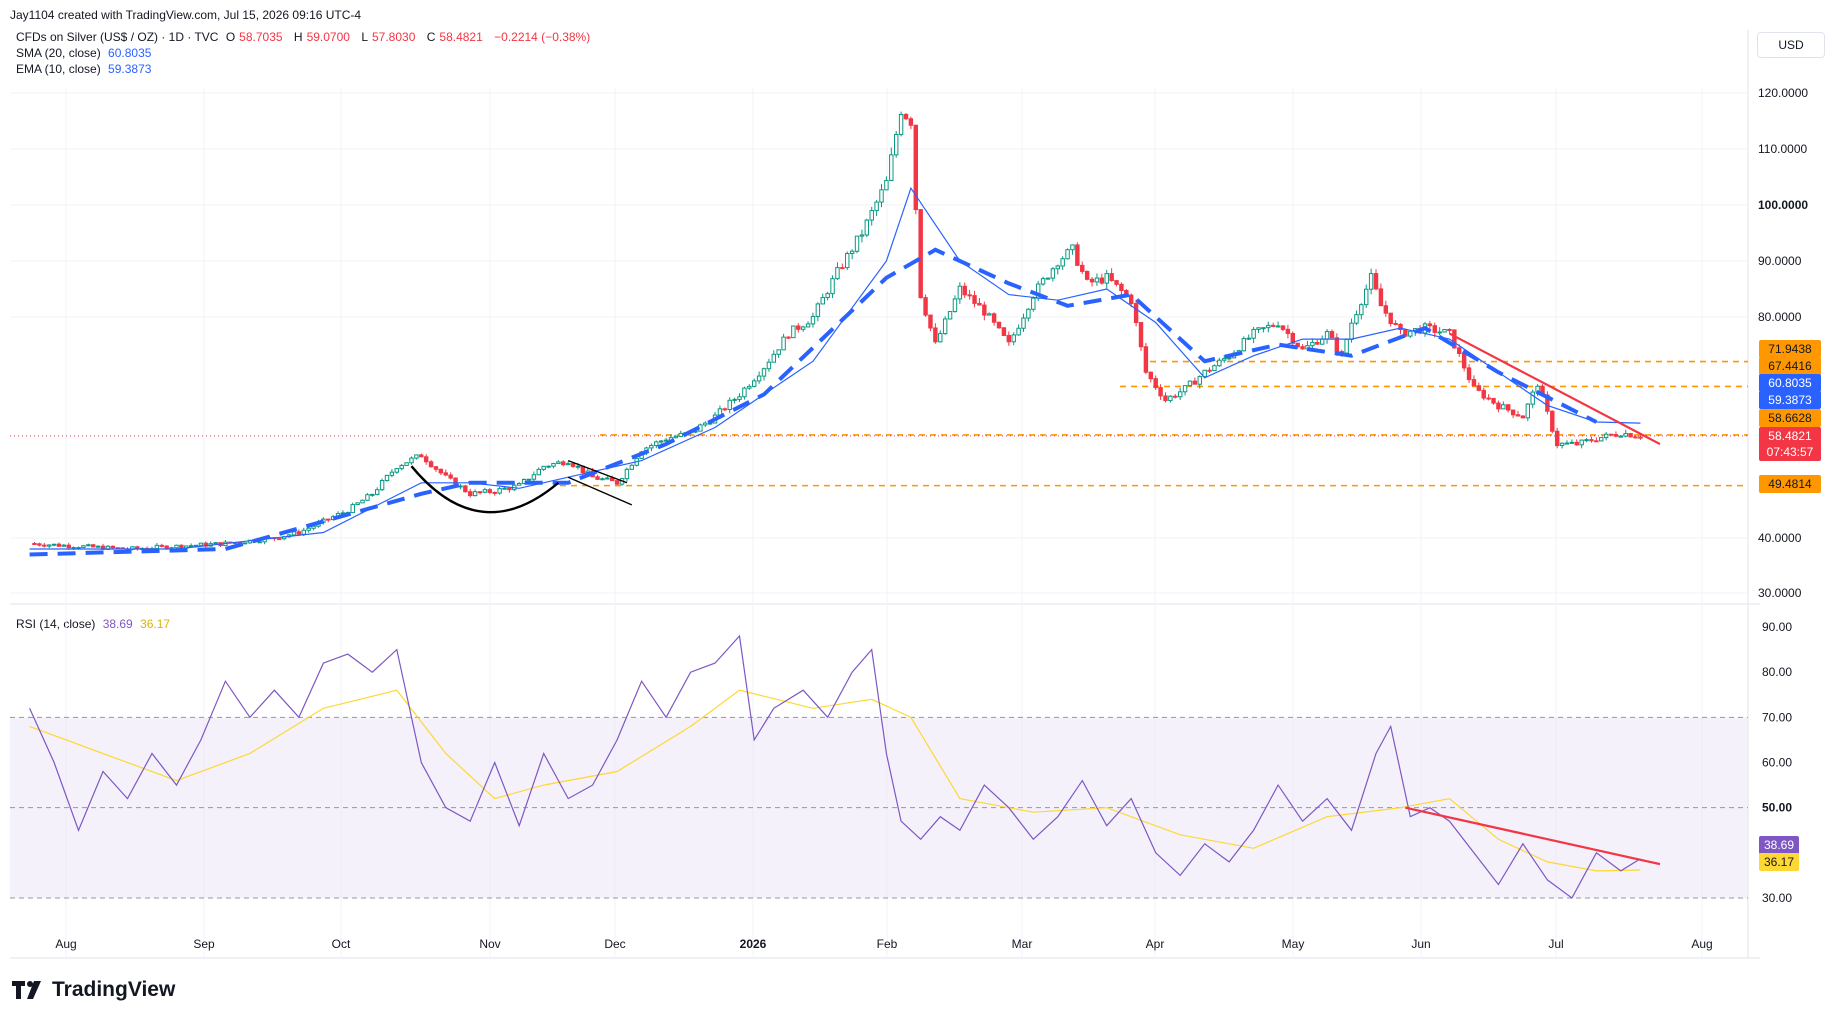  Describe the element at coordinates (1791, 45) in the screenshot. I see `currency-button: USD` at that location.